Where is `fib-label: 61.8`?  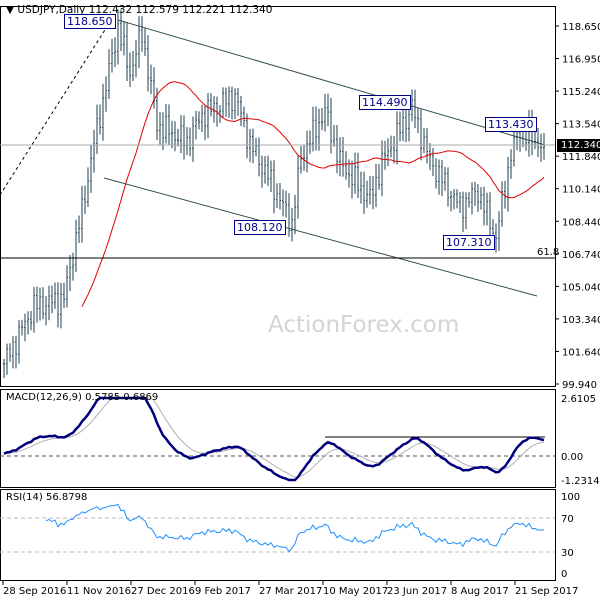 fib-label: 61.8 is located at coordinates (548, 252).